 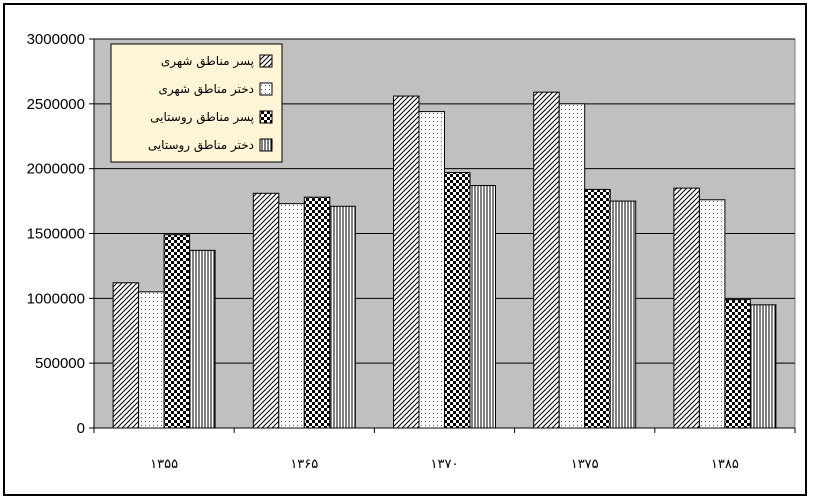 What do you see at coordinates (207, 89) in the screenshot?
I see `legend-label: دختر مناطق شهری` at bounding box center [207, 89].